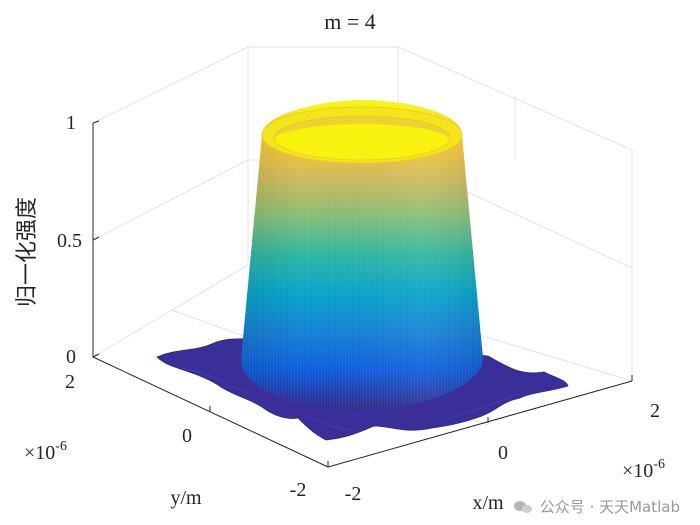  I want to click on z-tick-label: 1, so click(71, 123).